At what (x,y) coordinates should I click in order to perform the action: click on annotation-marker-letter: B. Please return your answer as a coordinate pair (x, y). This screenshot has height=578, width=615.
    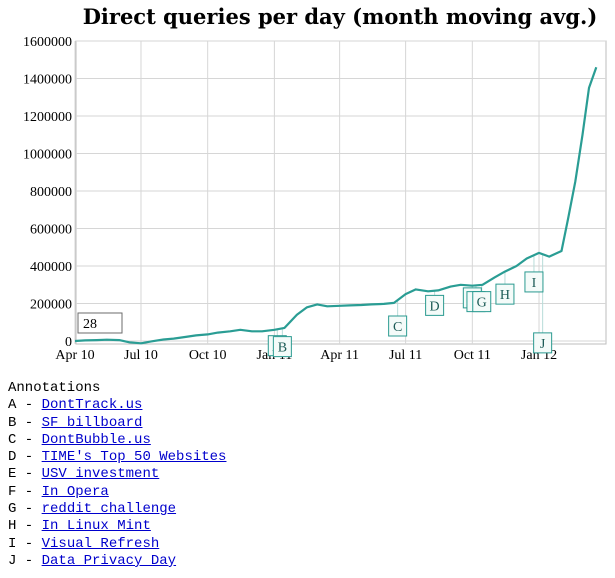
    Looking at the image, I should click on (282, 348).